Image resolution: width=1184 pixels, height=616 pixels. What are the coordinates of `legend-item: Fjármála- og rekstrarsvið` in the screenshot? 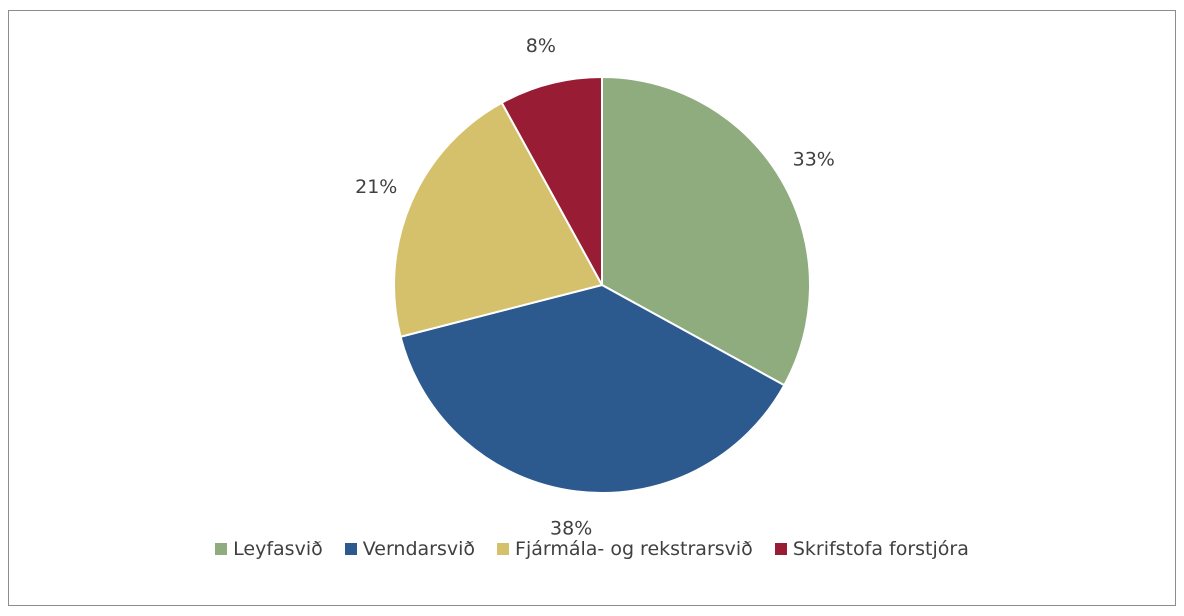 It's located at (625, 549).